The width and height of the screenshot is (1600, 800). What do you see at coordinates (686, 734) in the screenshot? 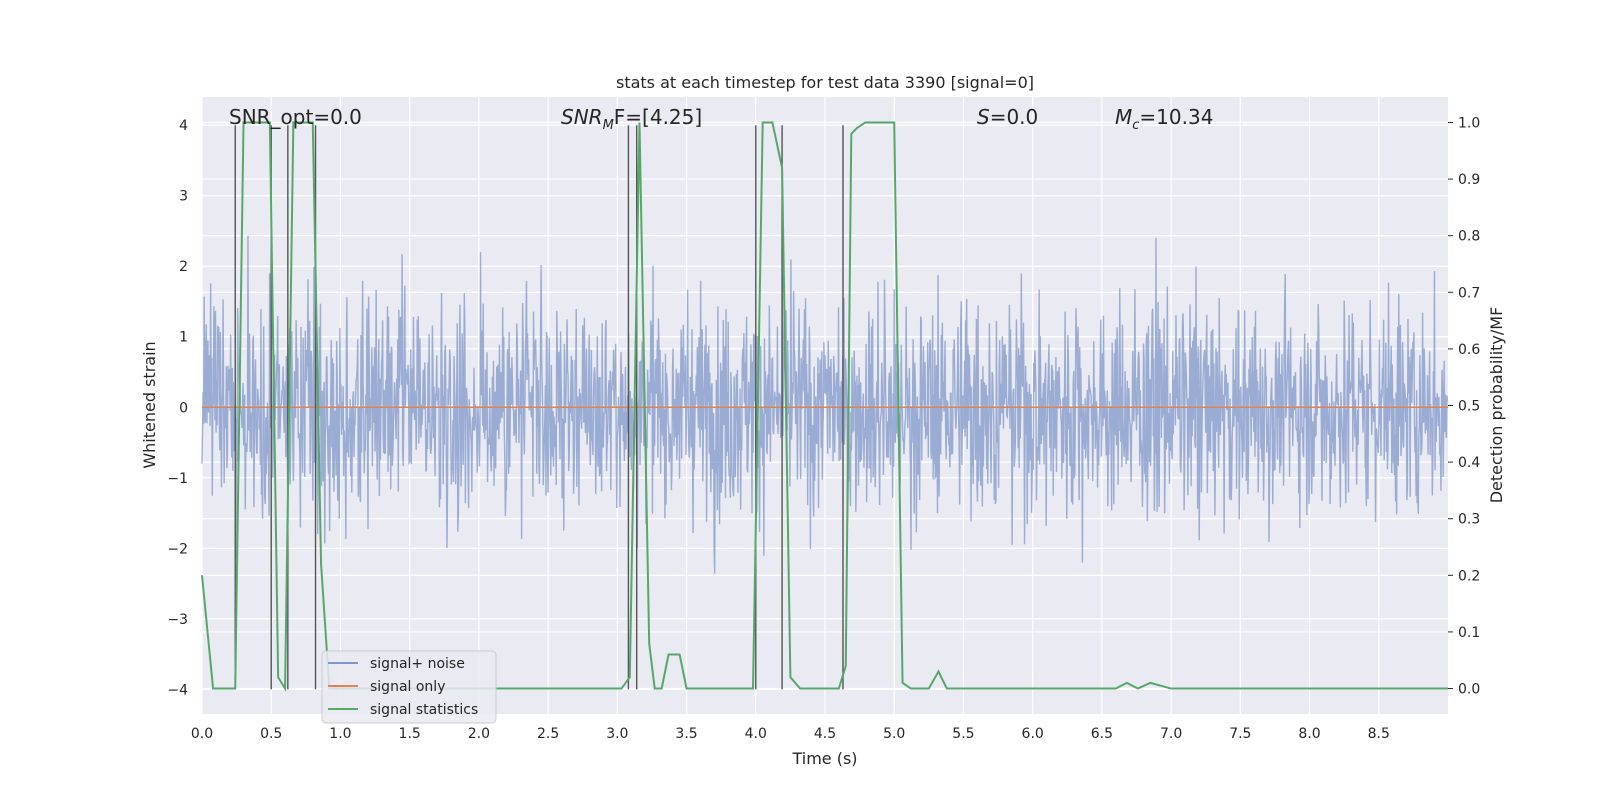
I see `x-tick-label: 3.5` at bounding box center [686, 734].